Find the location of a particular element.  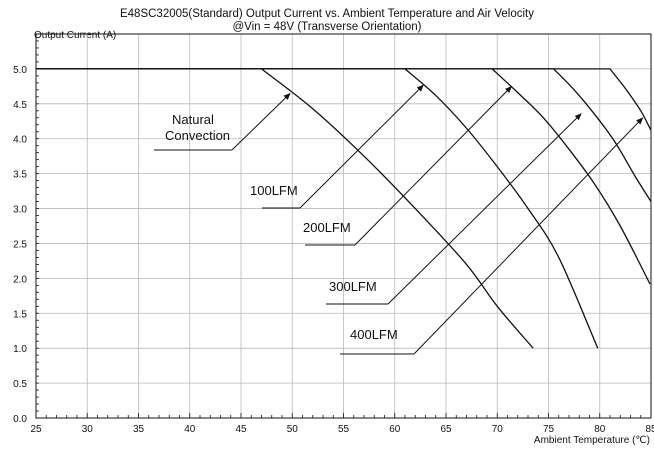

annotation-label: 200LFM is located at coordinates (327, 227).